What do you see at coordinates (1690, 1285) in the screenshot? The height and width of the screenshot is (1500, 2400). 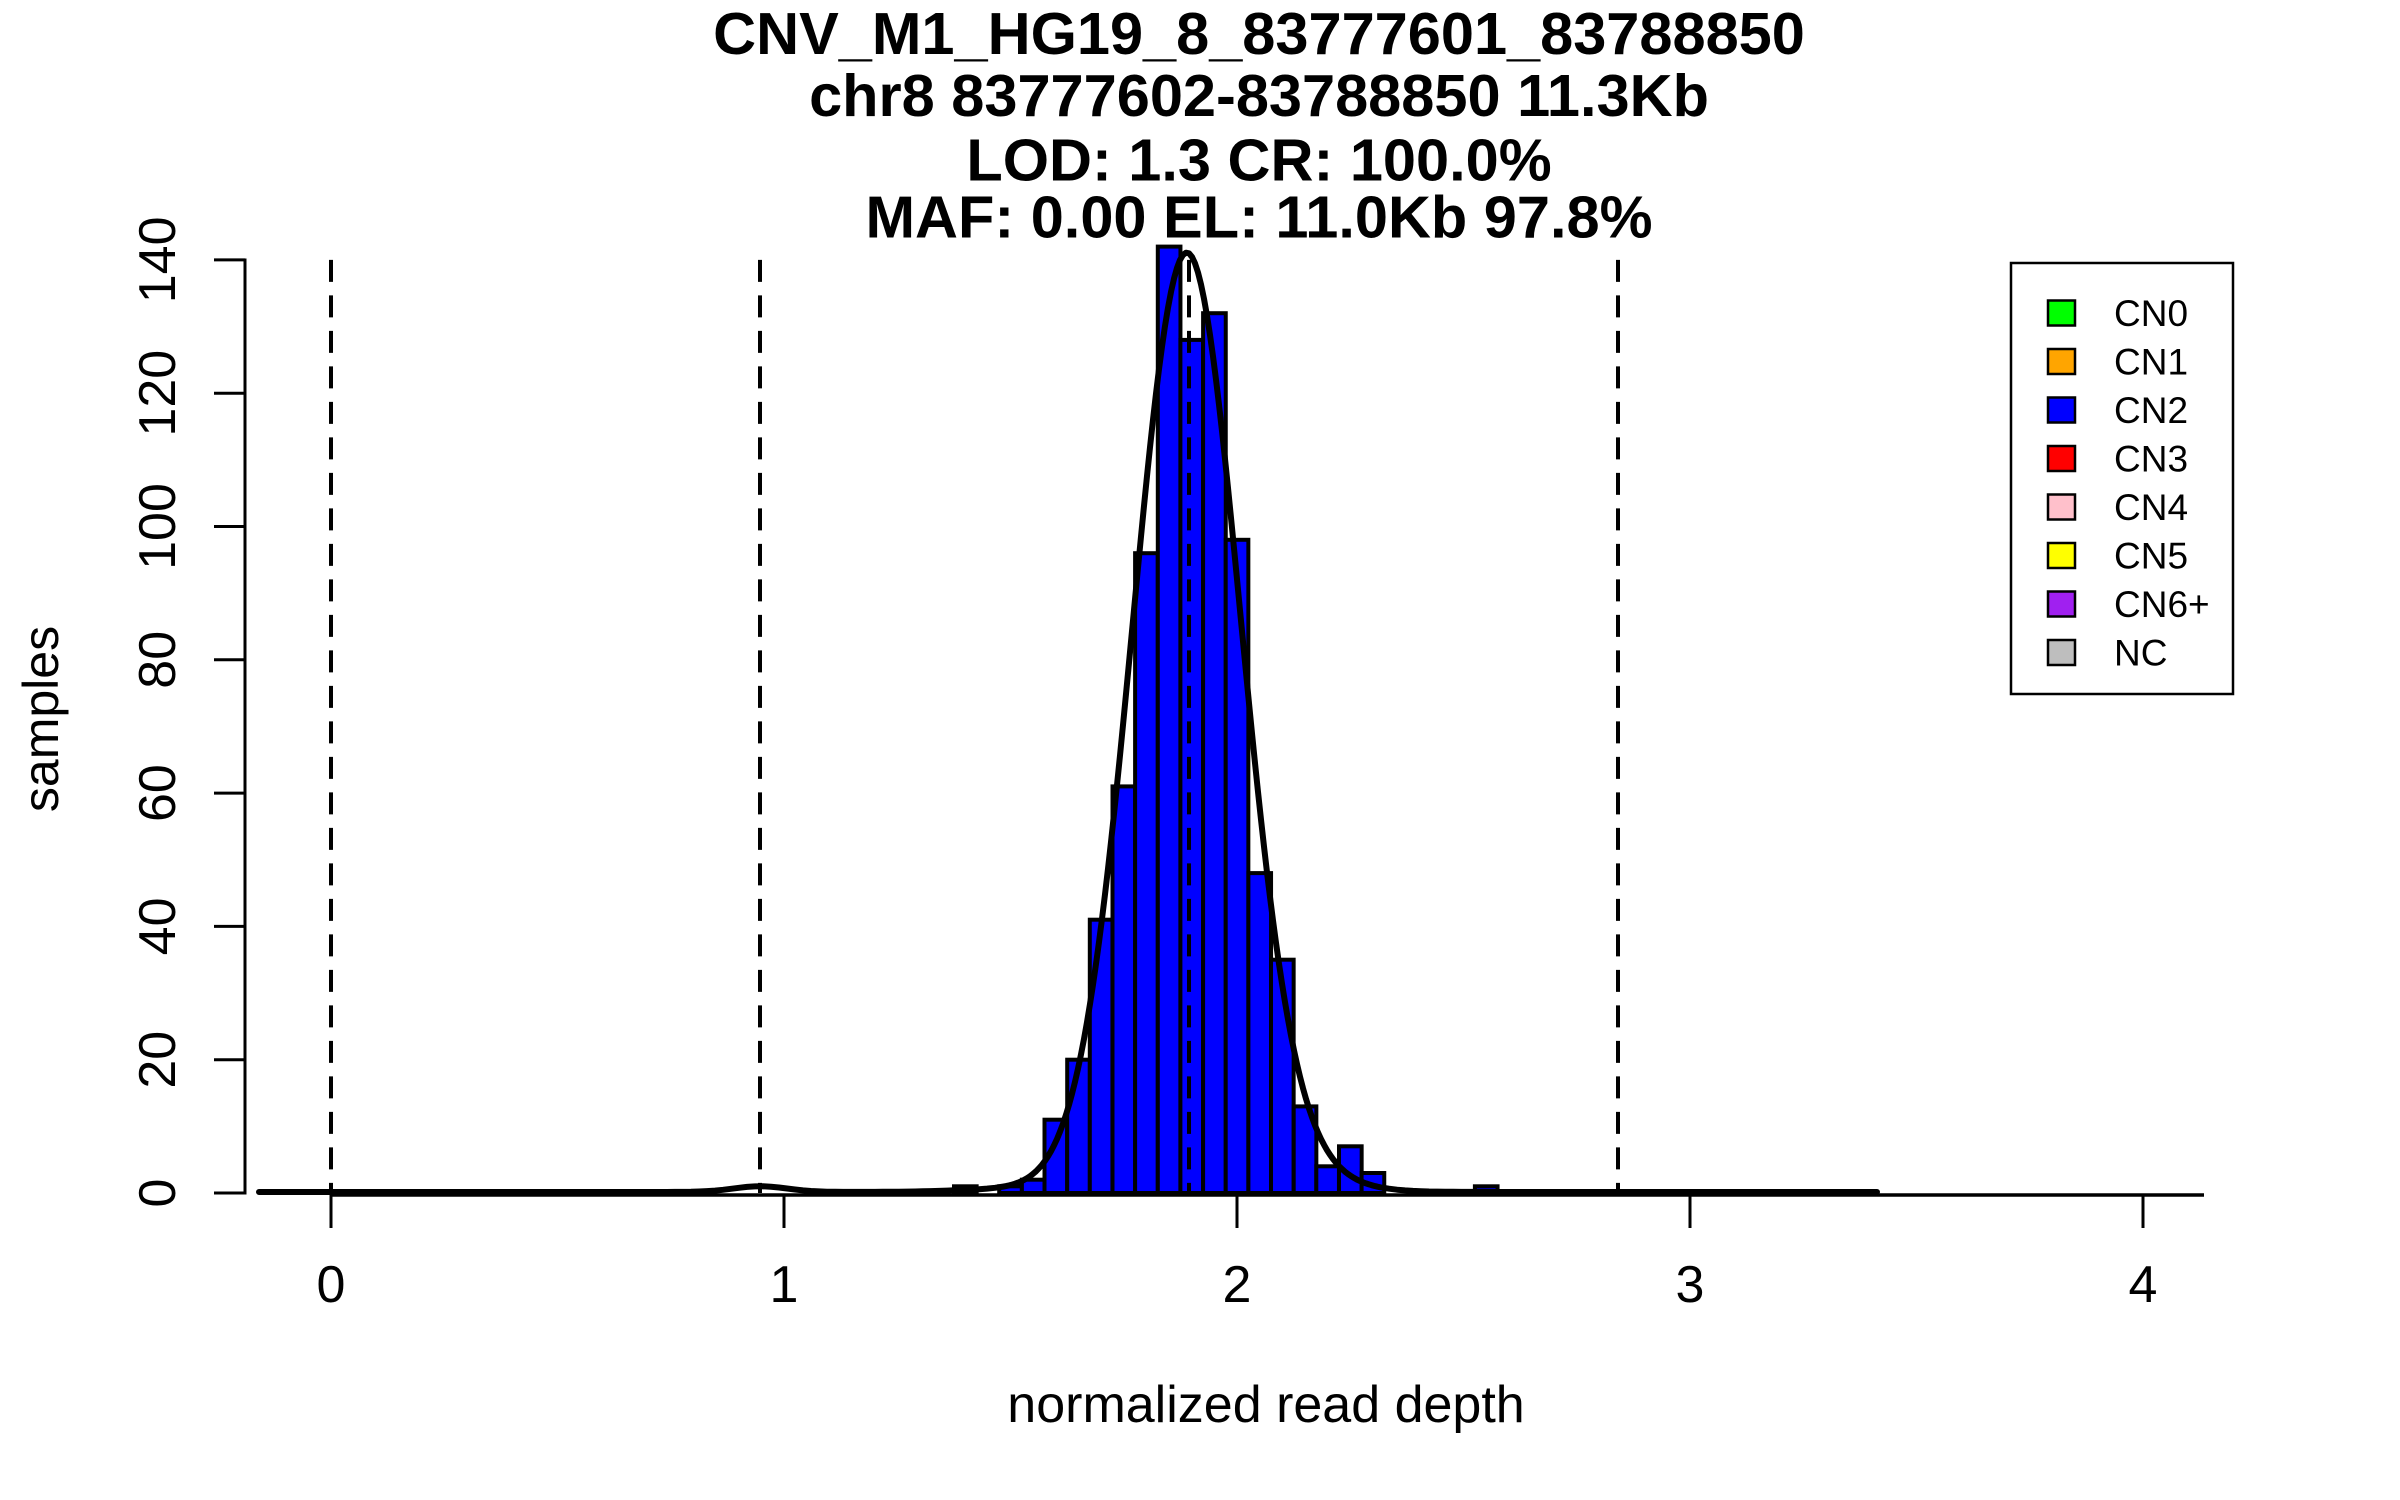 I see `svg-text: 3` at bounding box center [1690, 1285].